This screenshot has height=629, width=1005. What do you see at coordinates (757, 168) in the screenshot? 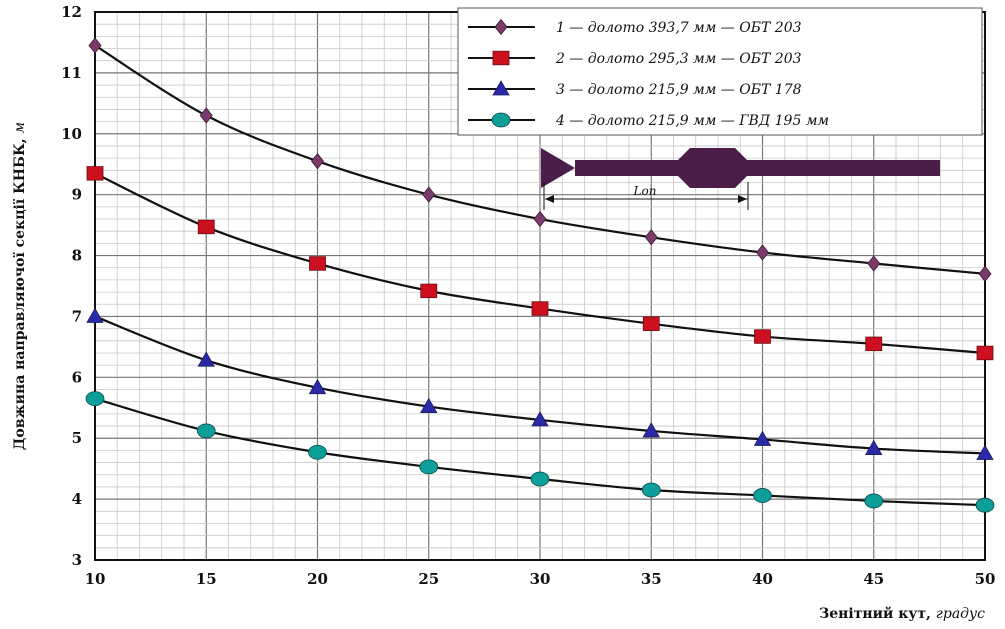
I see `collar-body` at bounding box center [757, 168].